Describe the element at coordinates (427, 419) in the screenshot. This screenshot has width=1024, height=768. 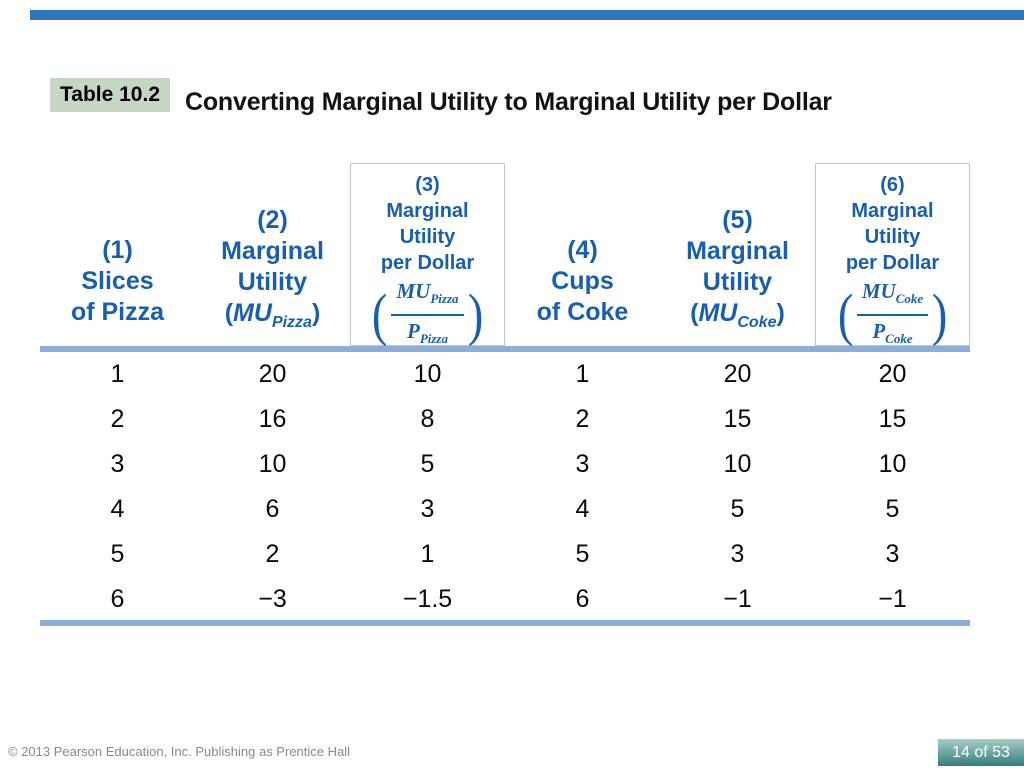
I see `table-cell: 8` at that location.